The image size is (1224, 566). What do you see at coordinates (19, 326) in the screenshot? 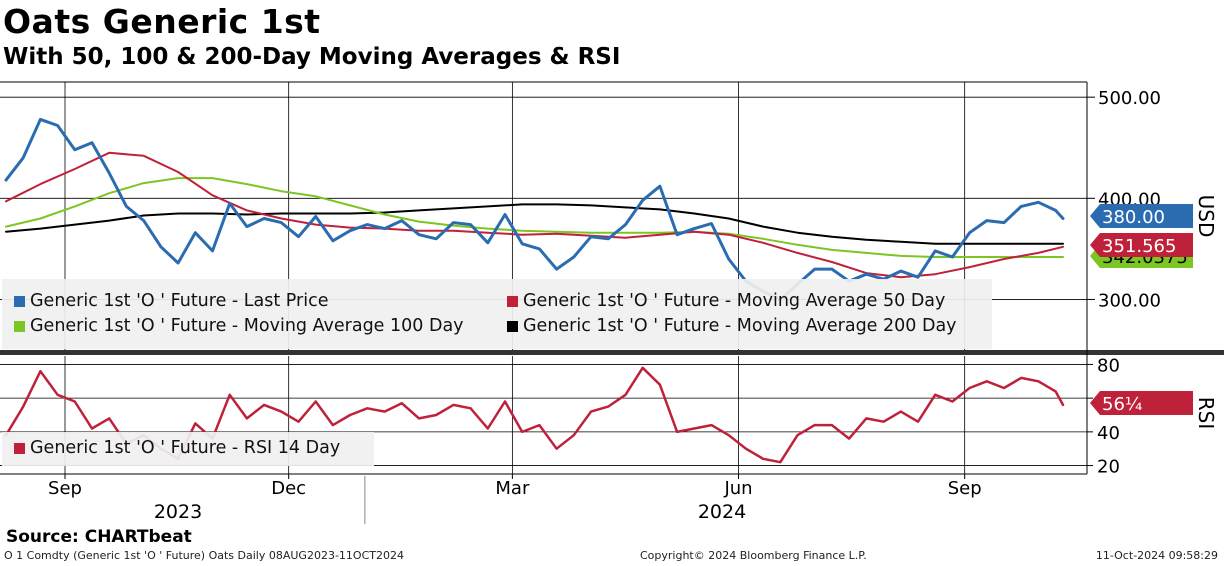
I see `legend-swatch-ma100` at bounding box center [19, 326].